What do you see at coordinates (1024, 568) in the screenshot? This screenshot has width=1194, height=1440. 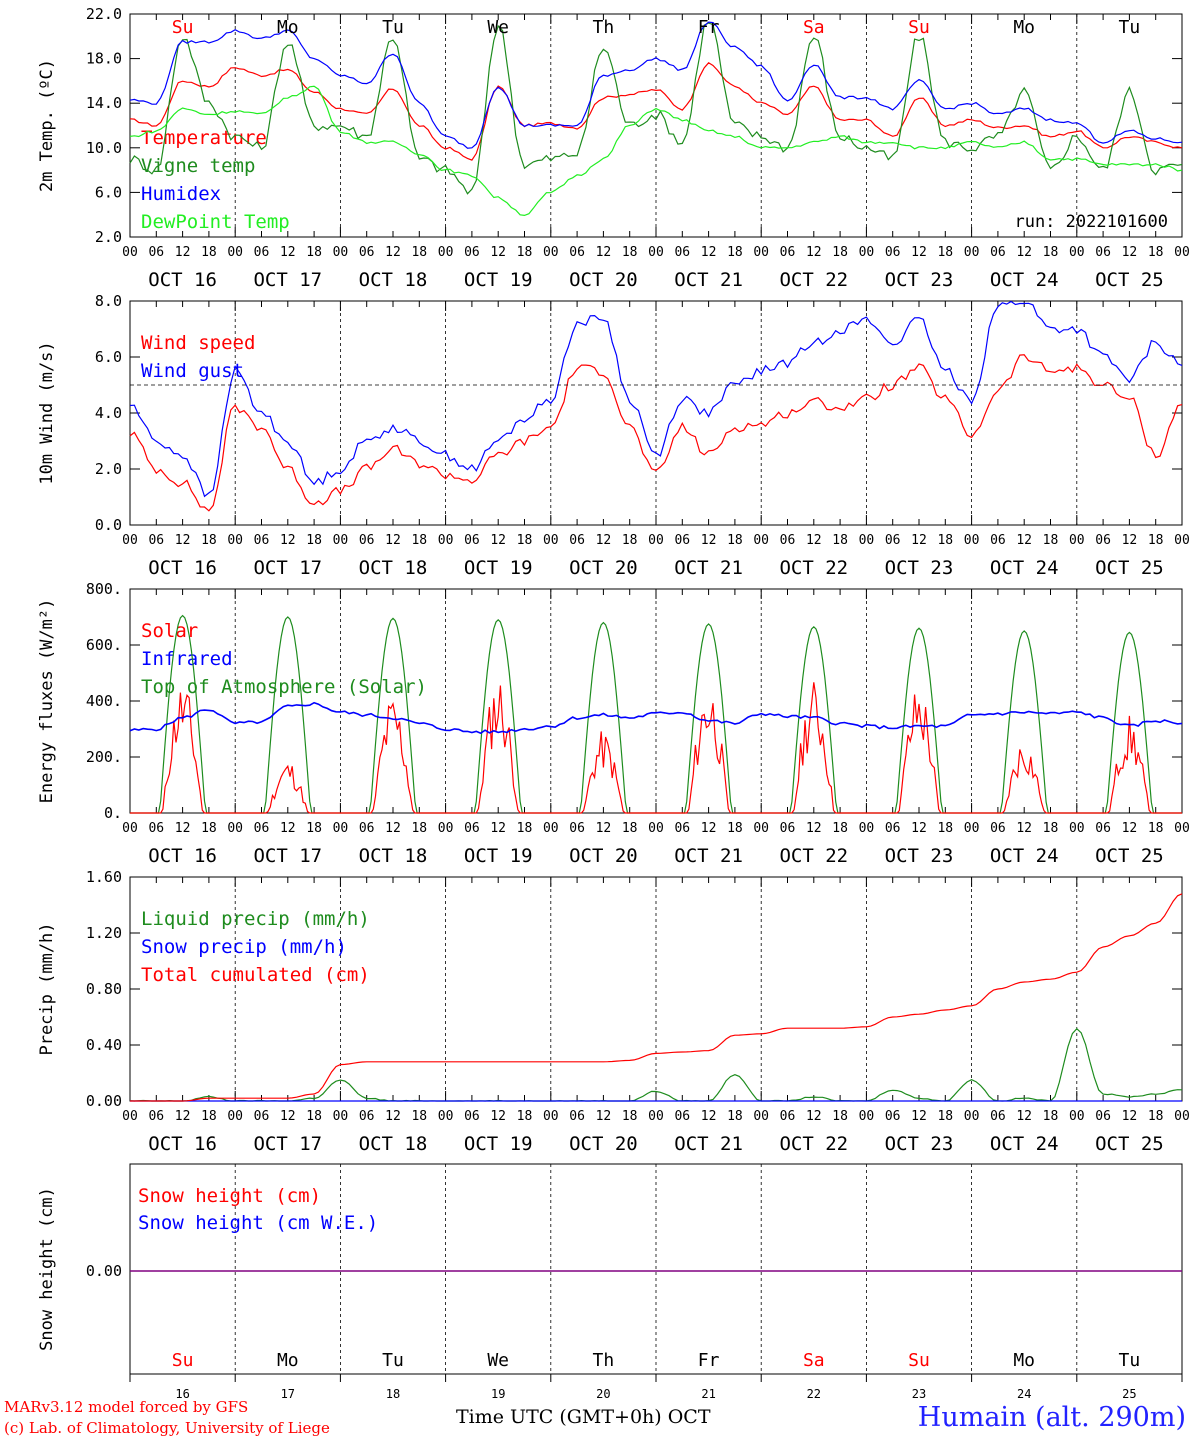 I see `panel-2-day-label: OCT 24` at bounding box center [1024, 568].